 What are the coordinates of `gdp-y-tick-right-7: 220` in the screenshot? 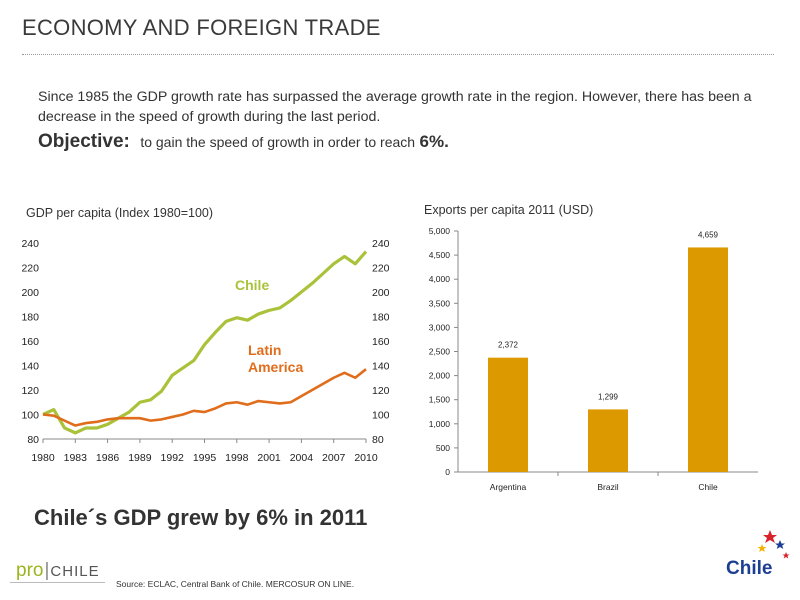 It's located at (381, 269).